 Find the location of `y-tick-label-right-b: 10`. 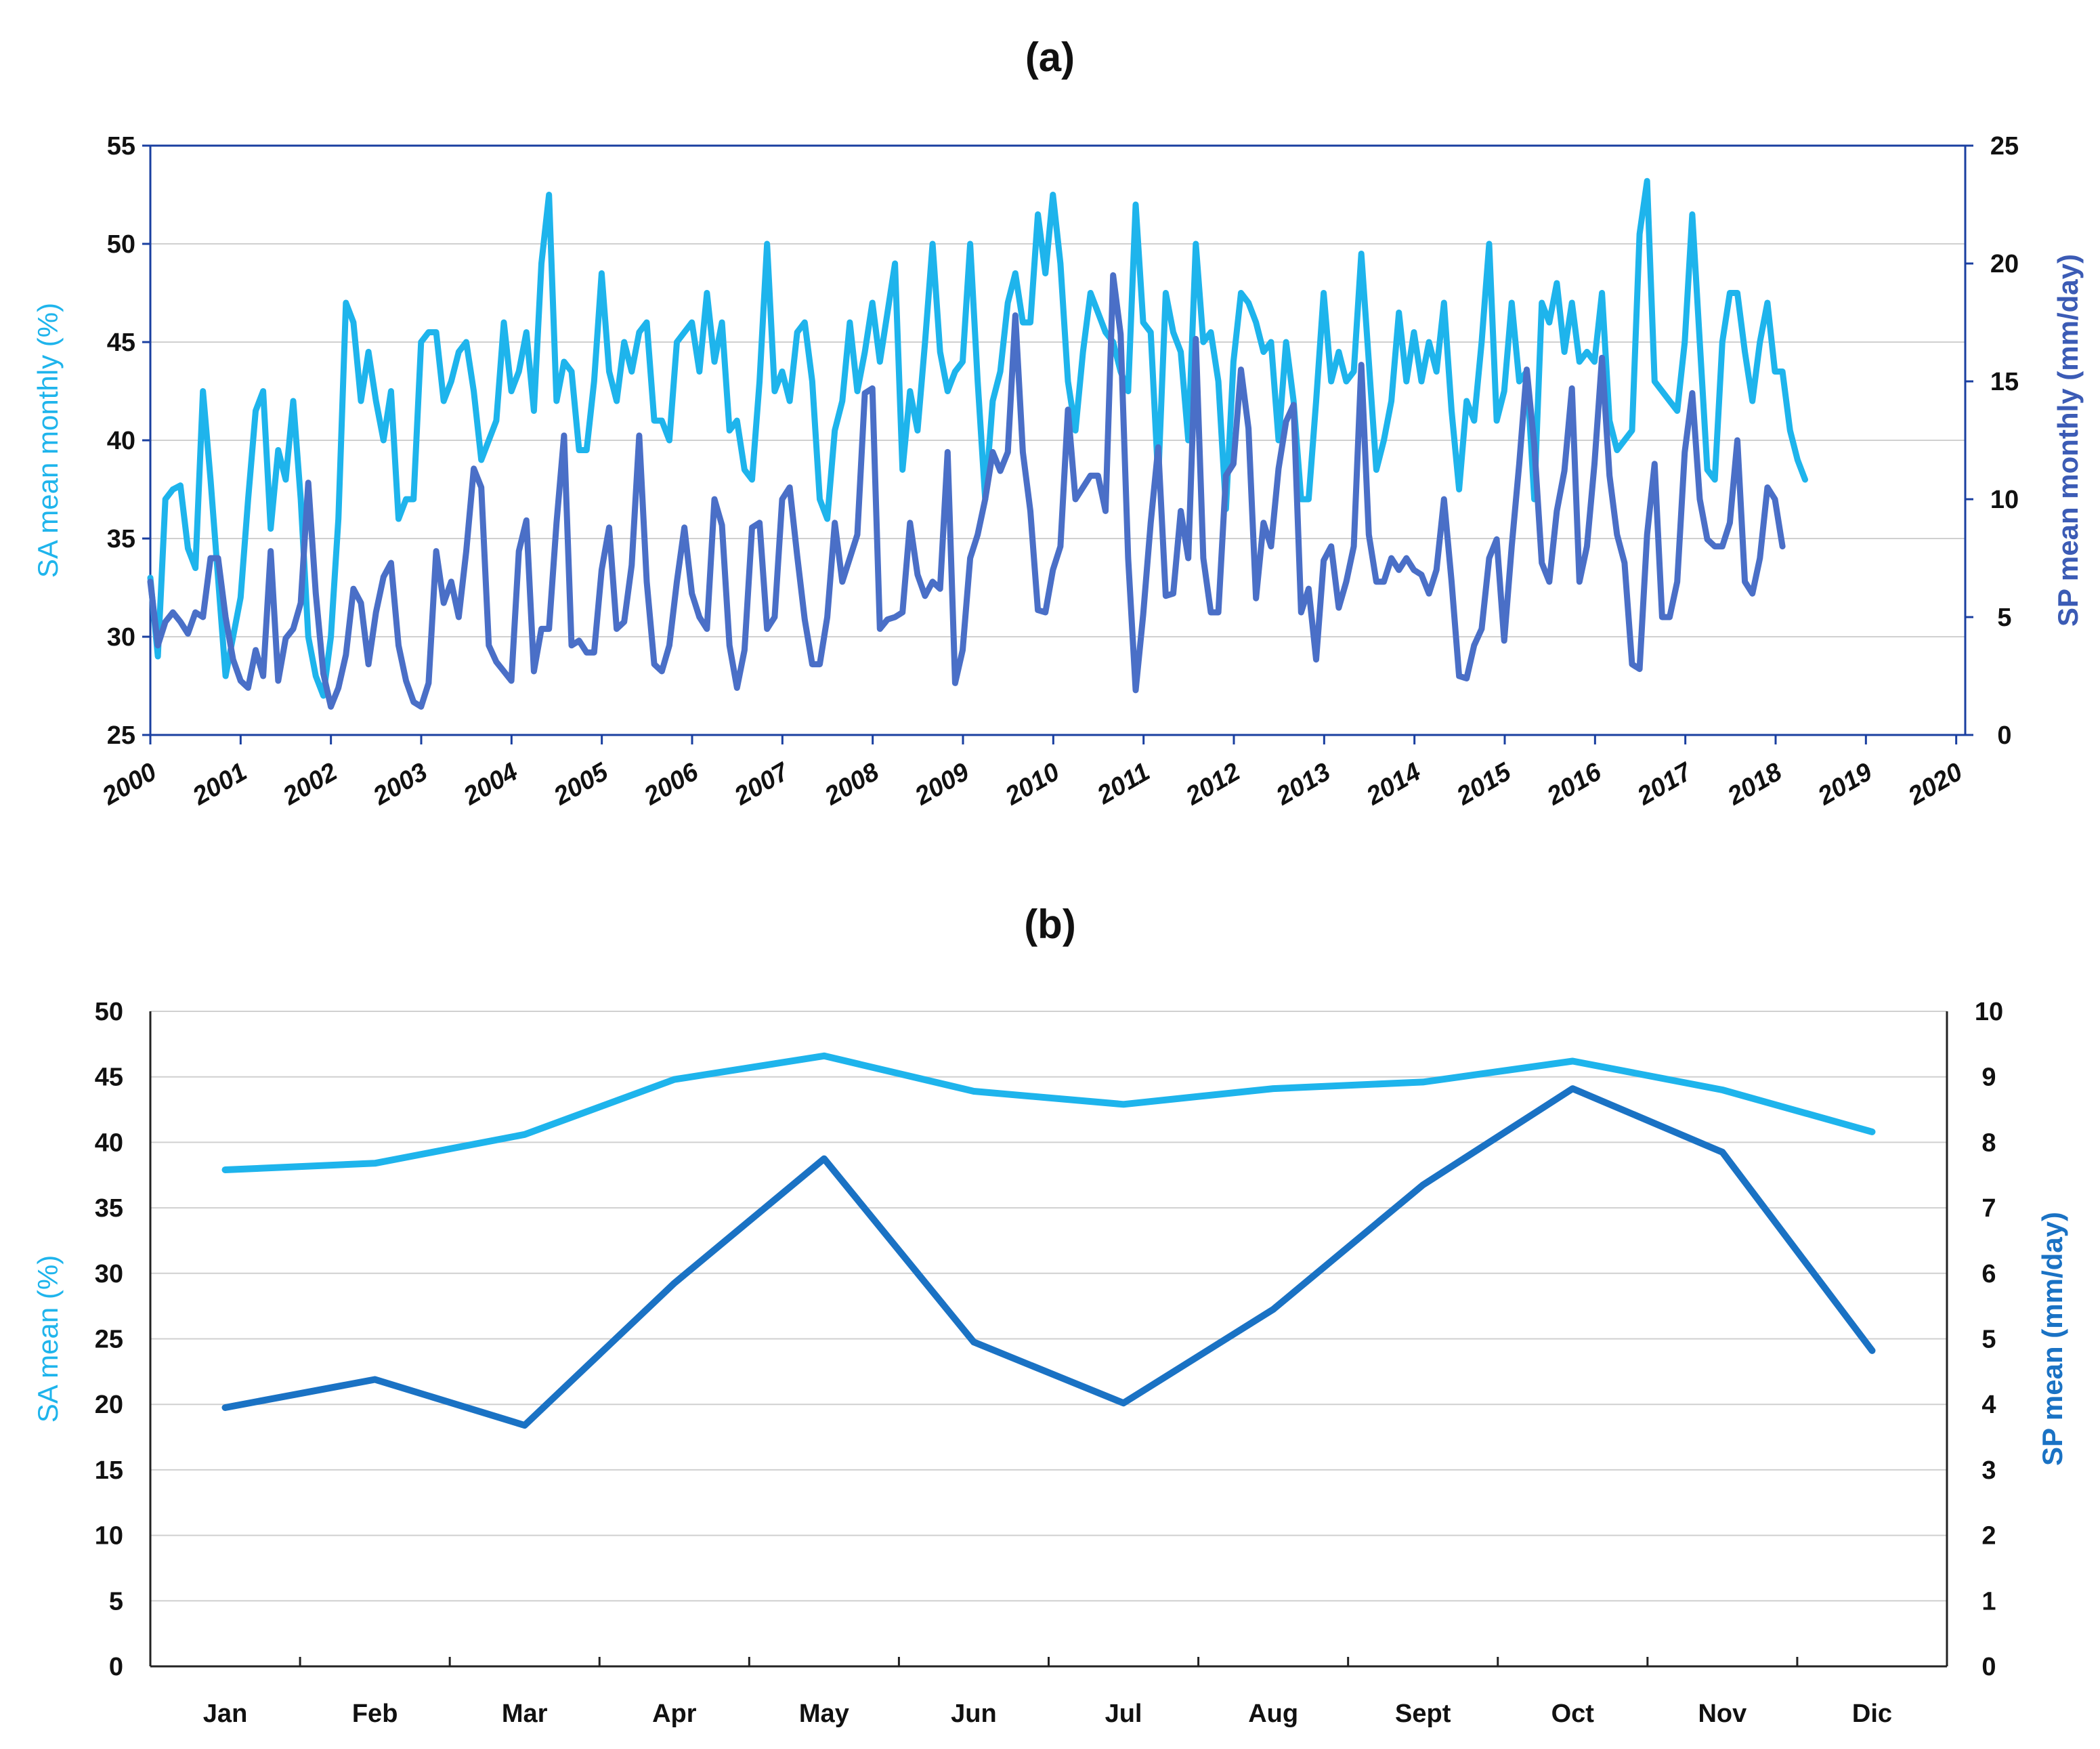

y-tick-label-right-b: 10 is located at coordinates (1989, 1012).